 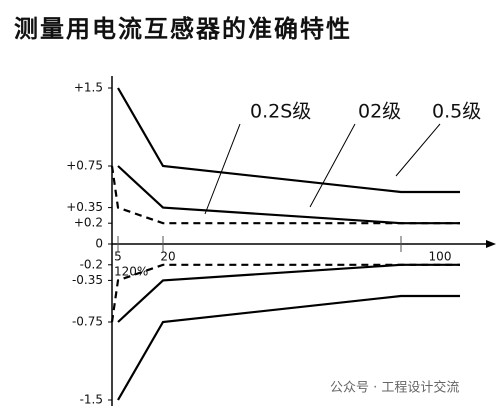 I want to click on x-tick-label: 100, so click(x=440, y=257).